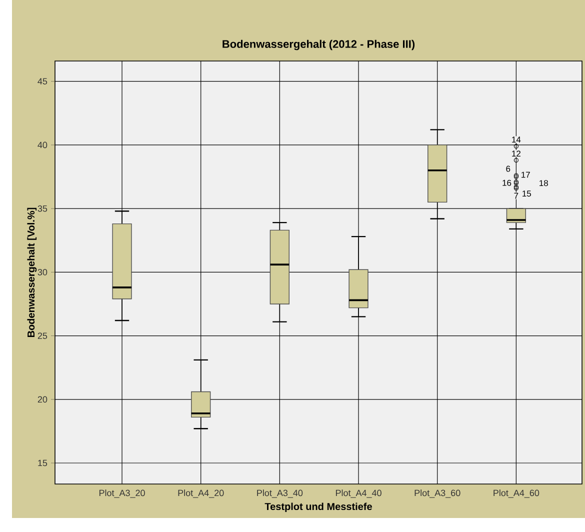  I want to click on y-tick-label: 45, so click(43, 81).